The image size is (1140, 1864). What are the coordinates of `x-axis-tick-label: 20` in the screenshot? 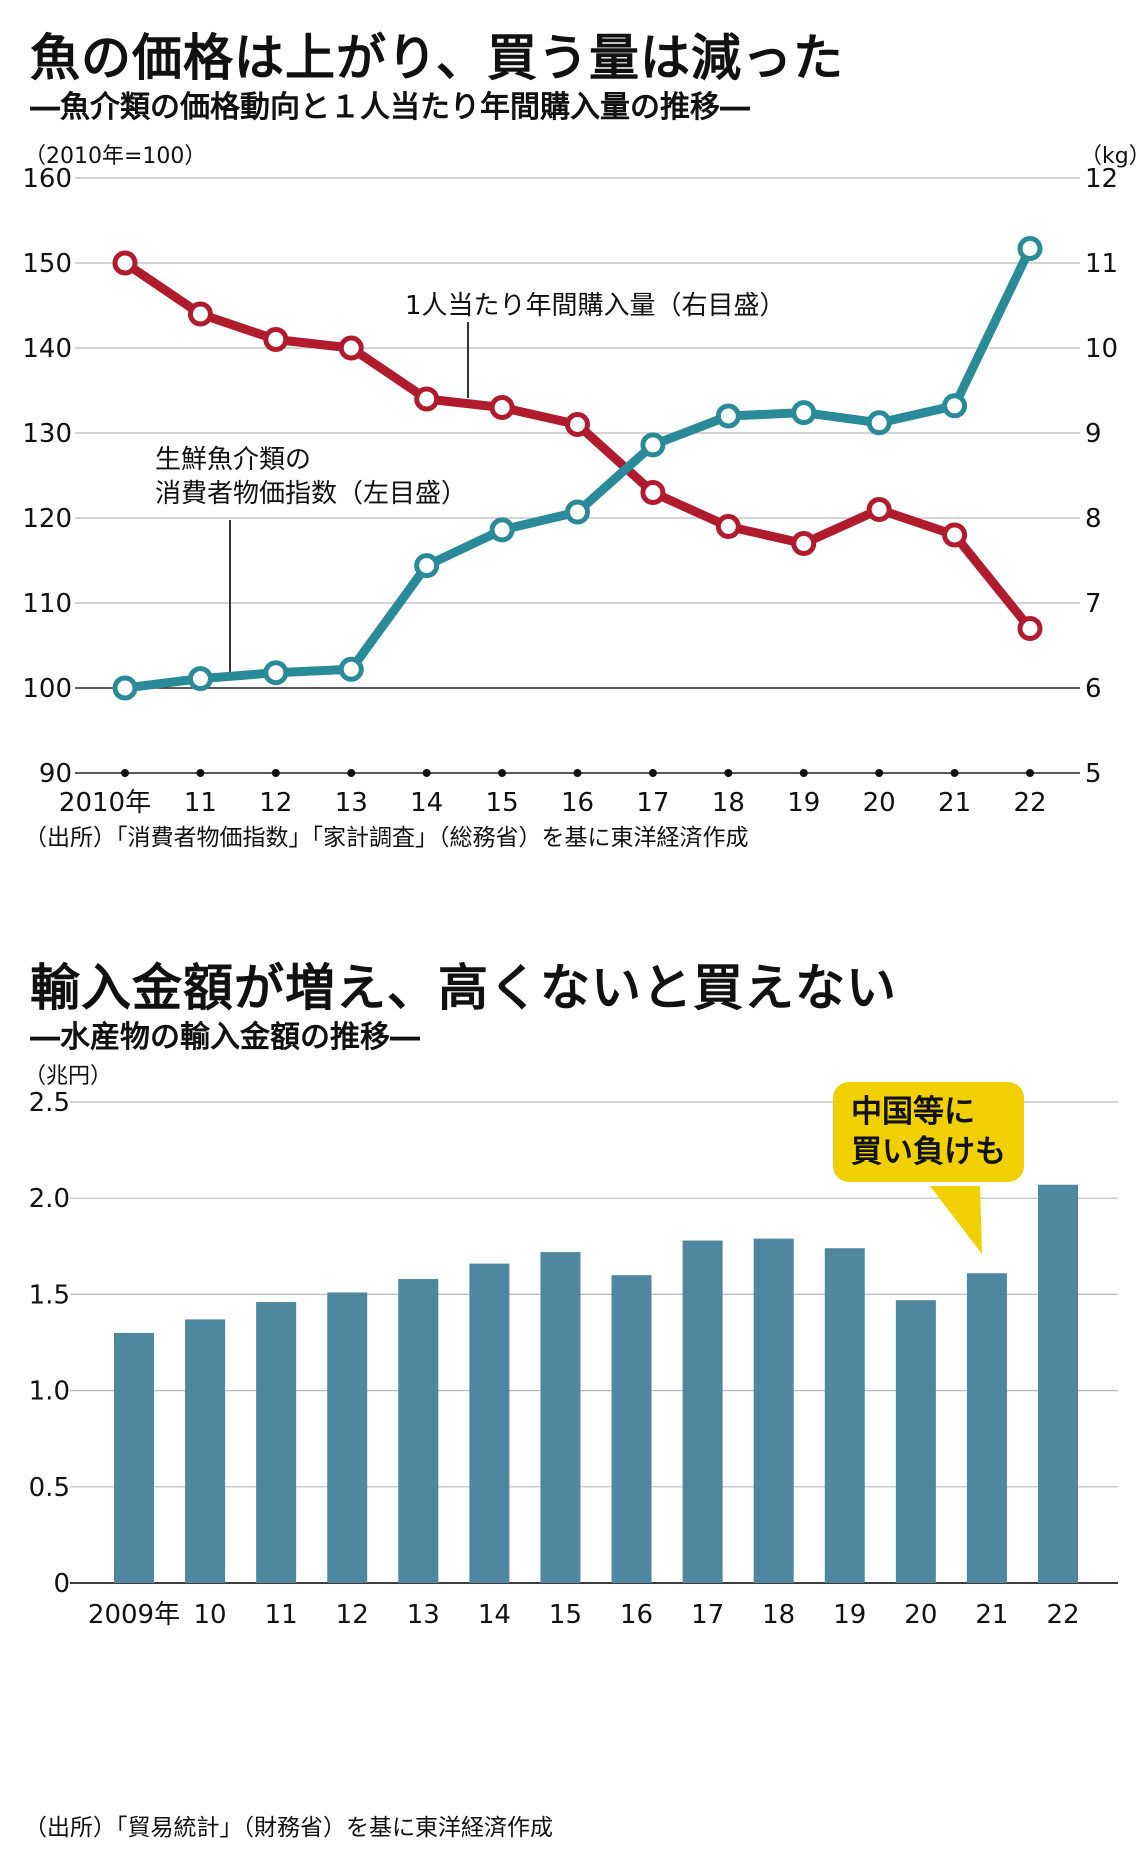 It's located at (879, 803).